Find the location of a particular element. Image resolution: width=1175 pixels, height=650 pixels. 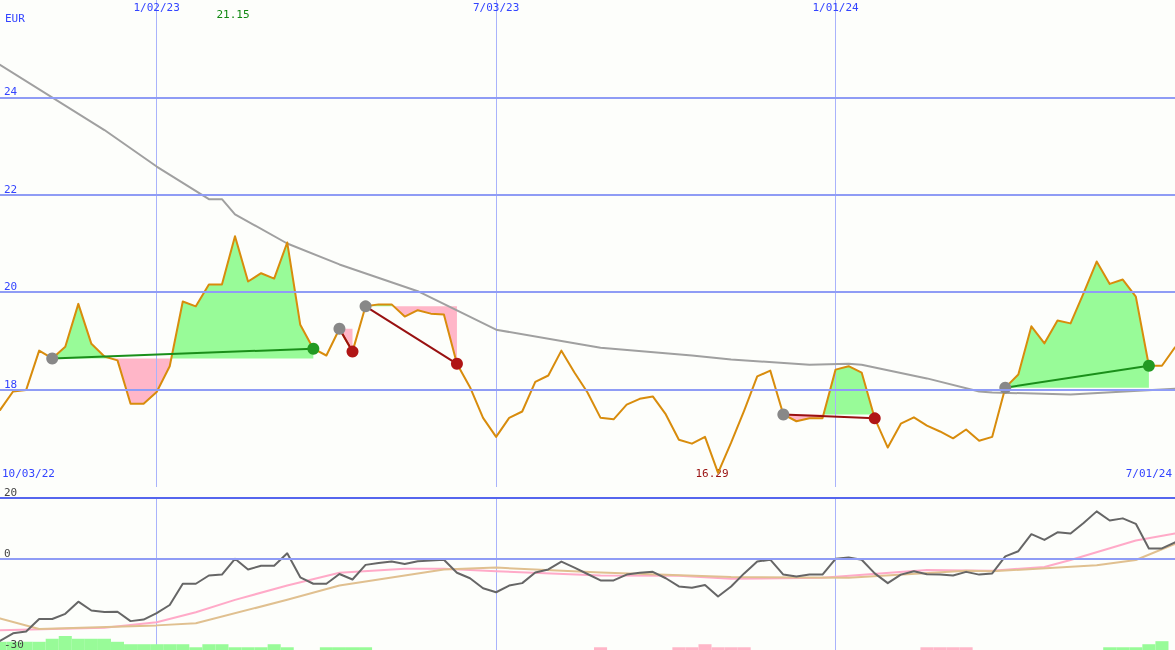

annotation: 16.29 is located at coordinates (712, 473).